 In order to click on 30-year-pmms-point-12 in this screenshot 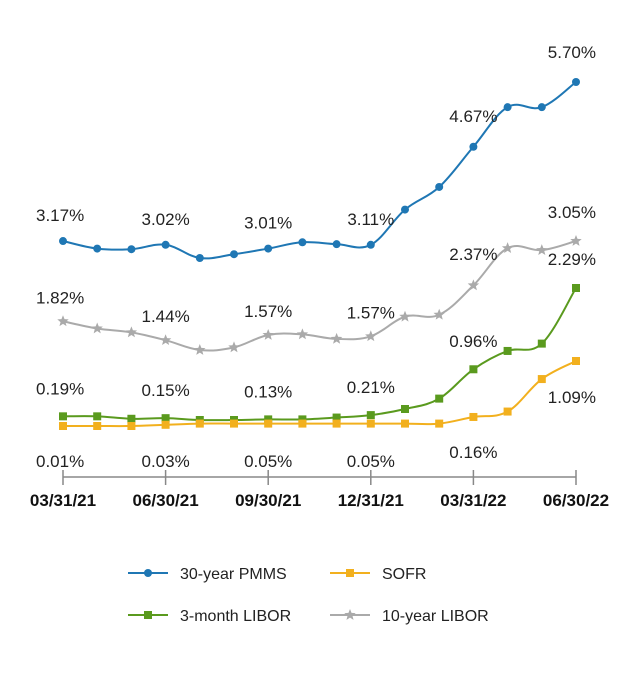, I will do `click(473, 146)`.